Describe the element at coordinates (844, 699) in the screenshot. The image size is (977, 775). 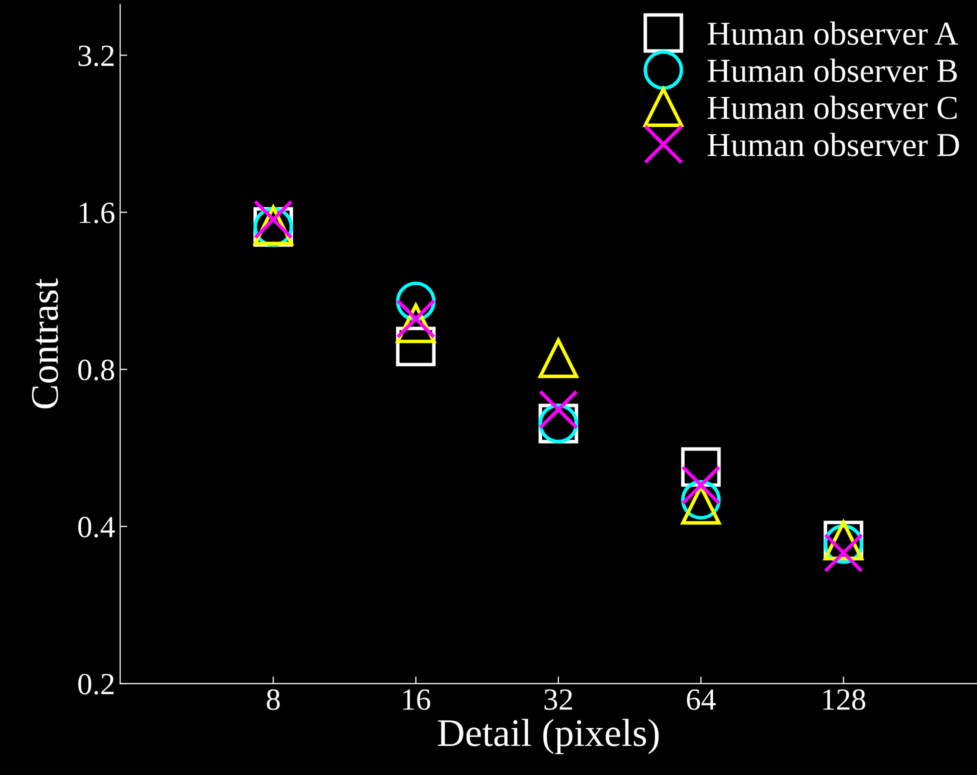
I see `x-tick-label: 128` at that location.